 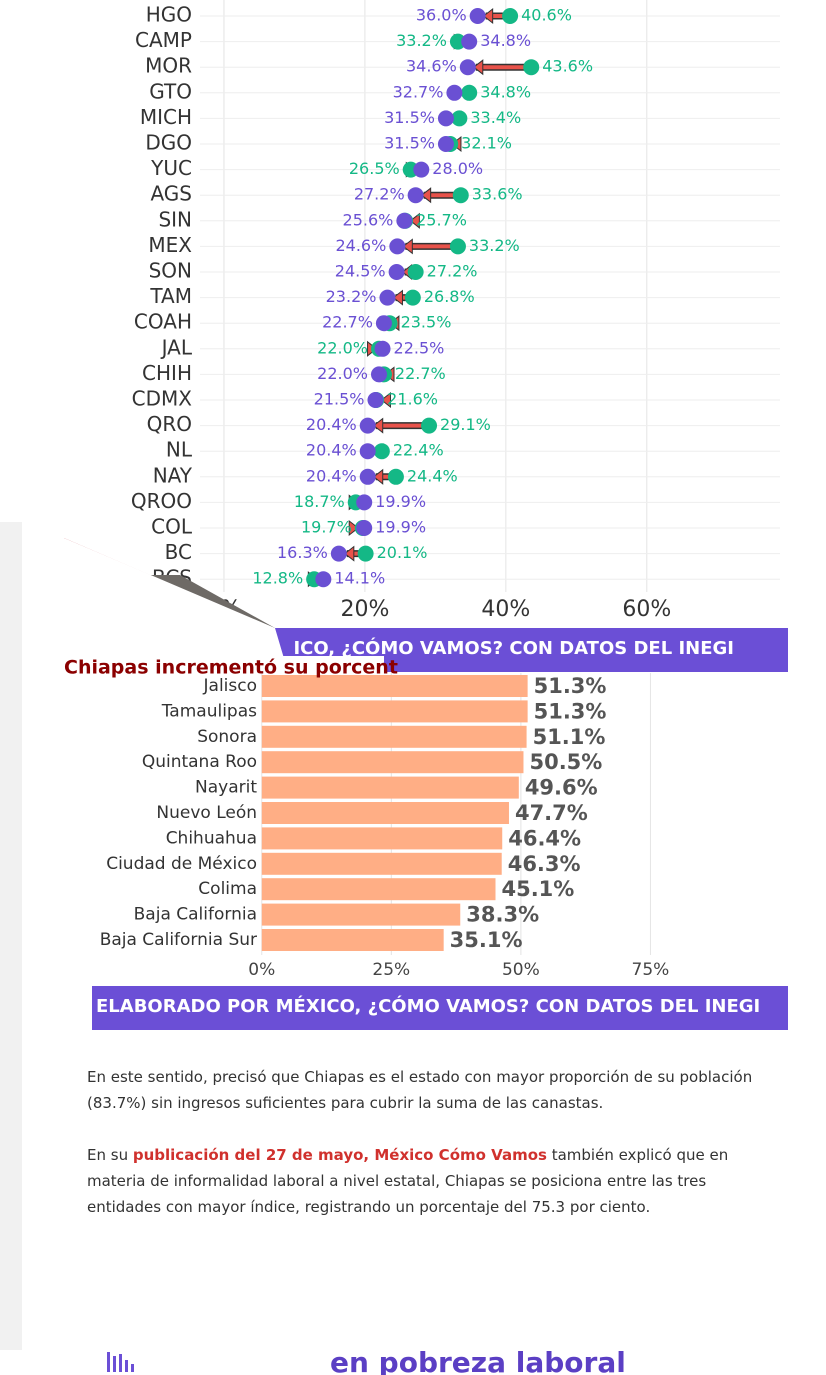 What do you see at coordinates (163, 40) in the screenshot?
I see `y-tick-label: CAMP` at bounding box center [163, 40].